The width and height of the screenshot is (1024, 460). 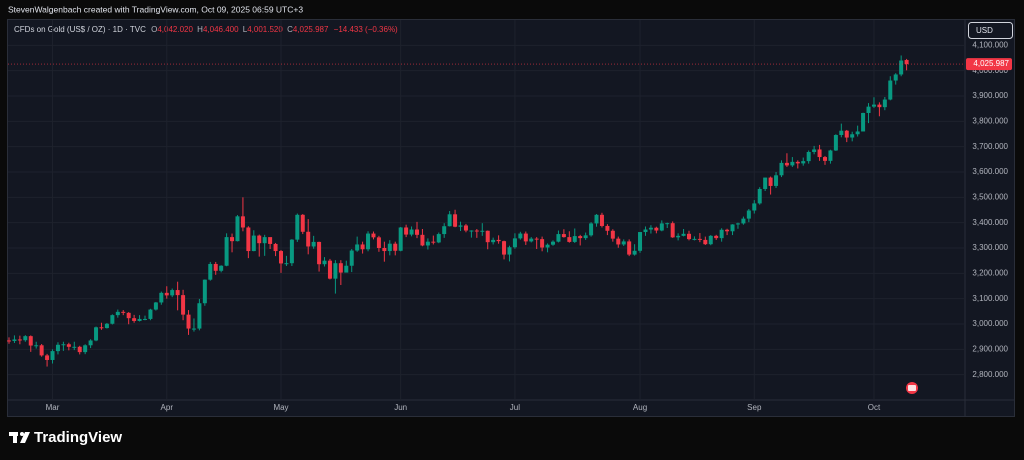 I want to click on y-tick-label: 4,100.000, so click(x=990, y=44).